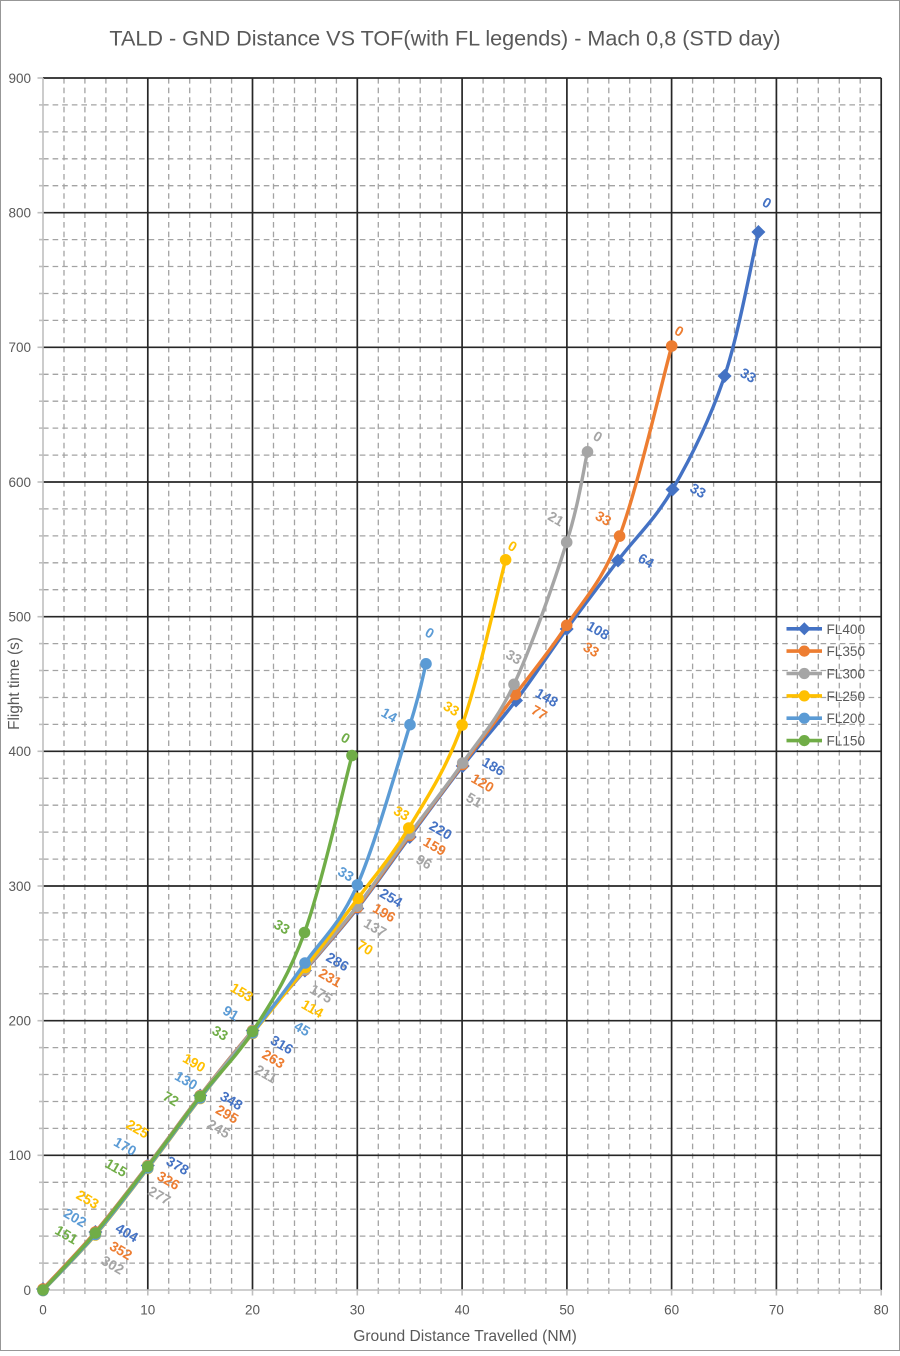 This screenshot has height=1356, width=900. I want to click on svg-text: FL150, so click(846, 741).